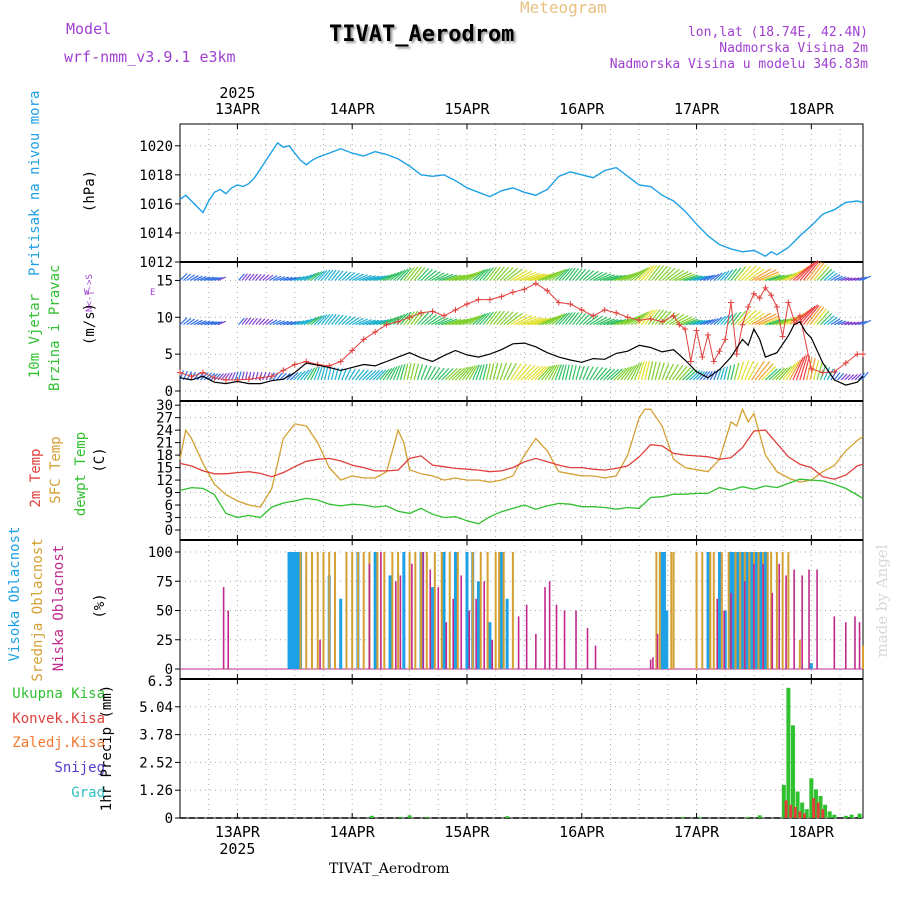 The height and width of the screenshot is (900, 900). I want to click on legend-total-rain: Ukupna Kisa, so click(58, 694).